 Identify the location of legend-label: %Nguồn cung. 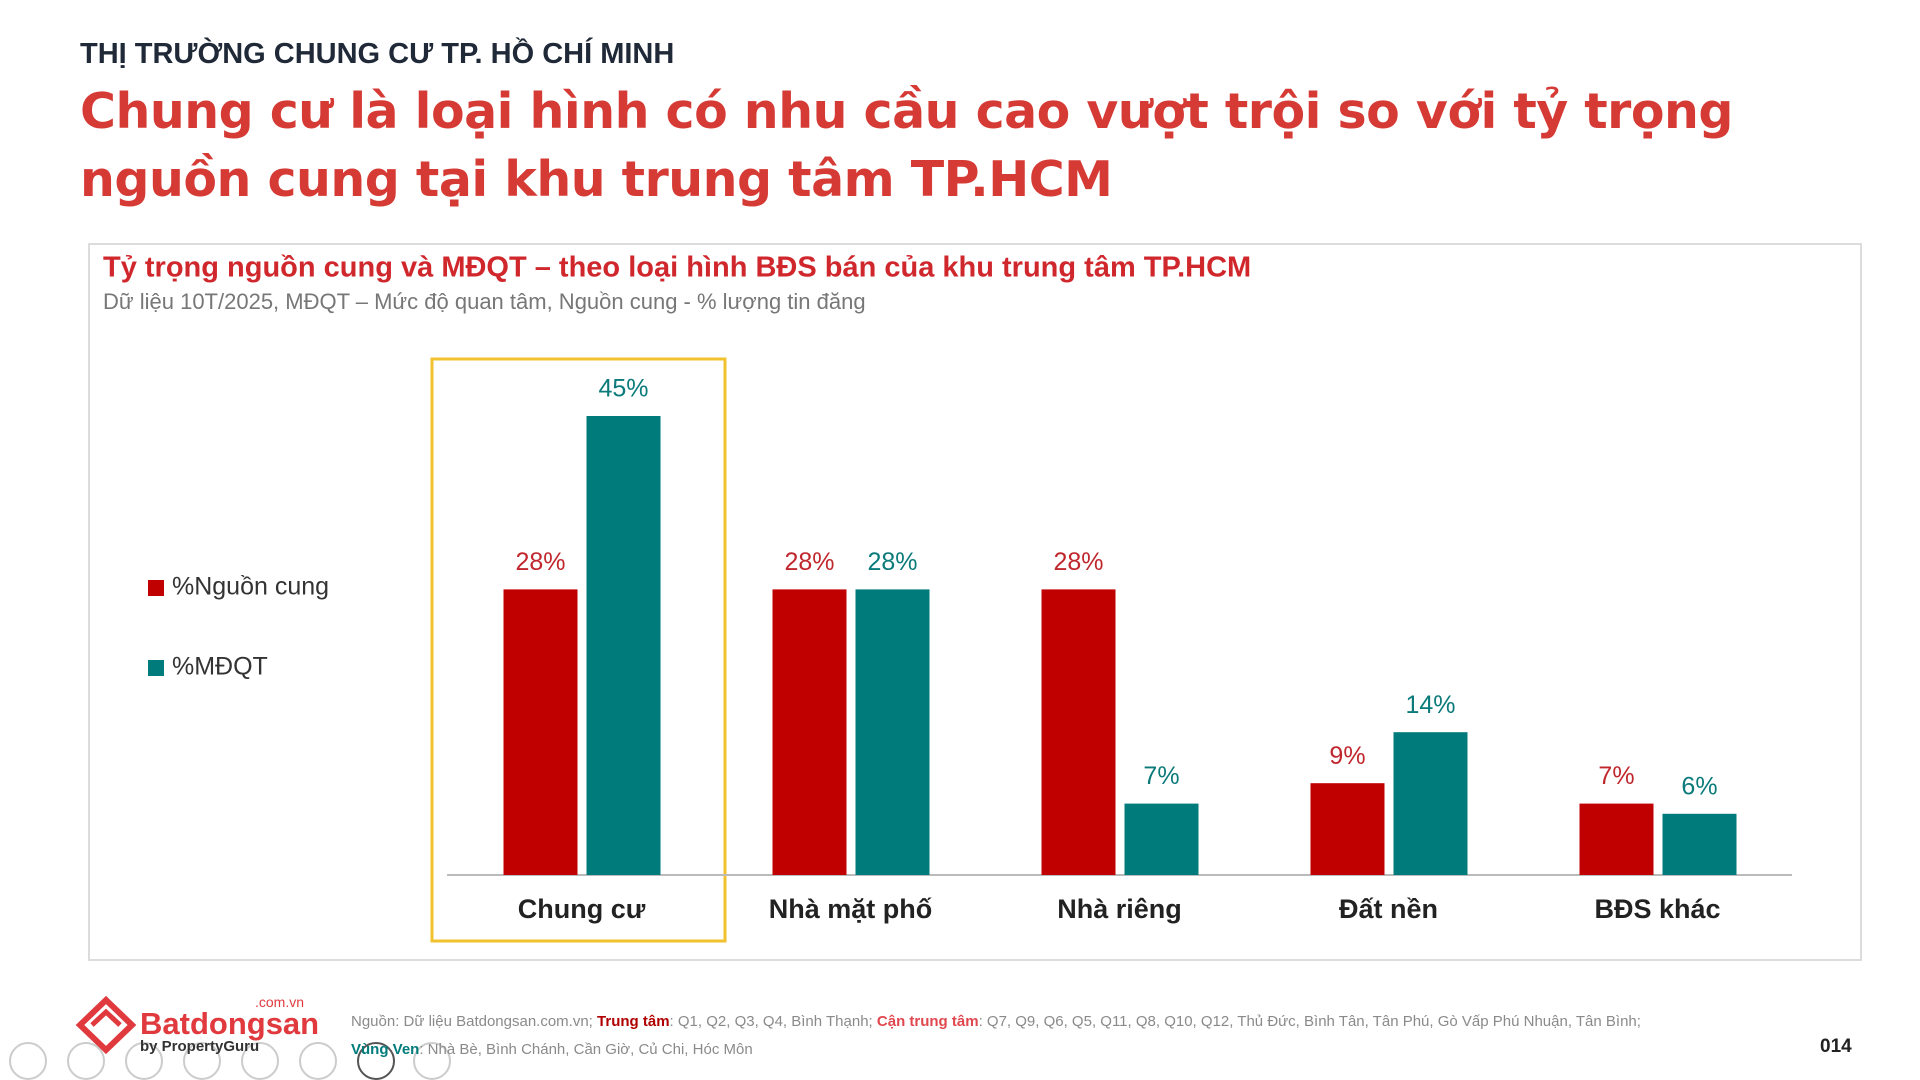
(250, 587).